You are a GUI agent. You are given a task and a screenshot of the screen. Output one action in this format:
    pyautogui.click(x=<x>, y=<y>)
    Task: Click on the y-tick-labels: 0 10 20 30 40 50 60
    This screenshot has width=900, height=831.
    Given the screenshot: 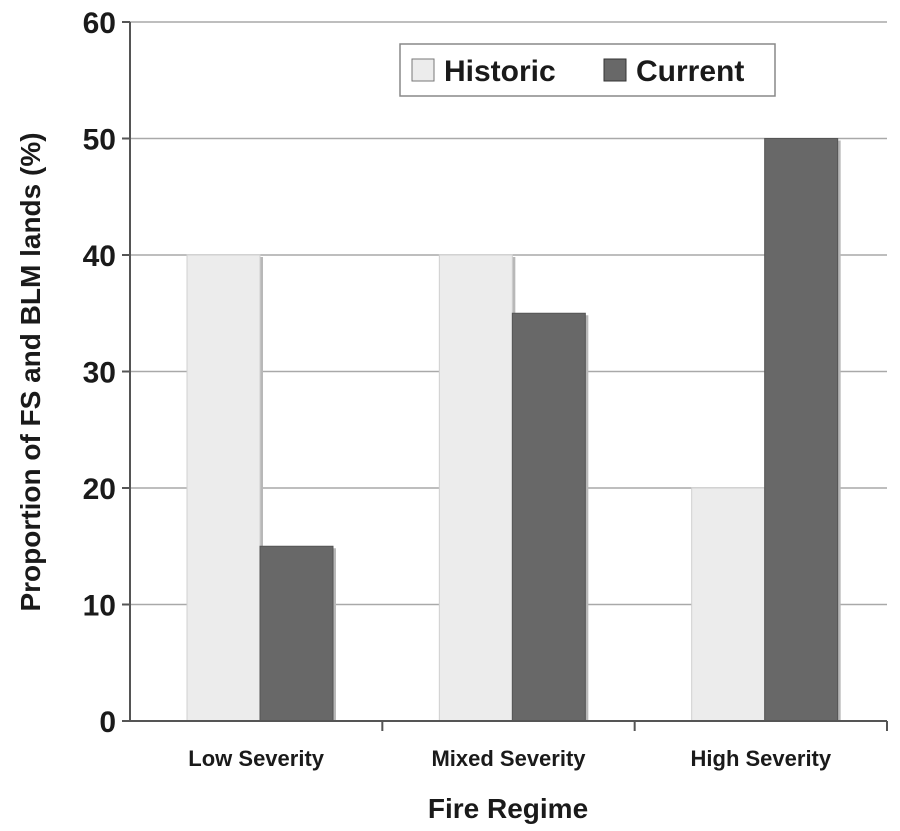 What is the action you would take?
    pyautogui.click(x=99, y=373)
    